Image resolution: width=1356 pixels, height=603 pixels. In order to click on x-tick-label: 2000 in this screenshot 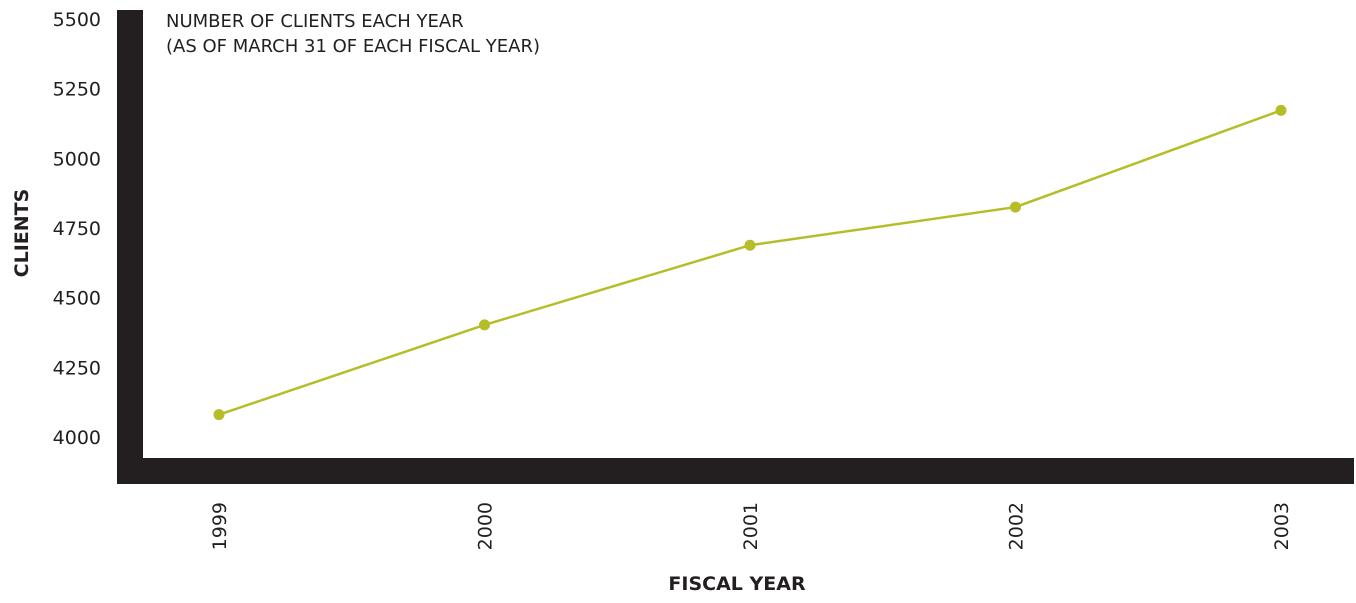, I will do `click(486, 526)`.